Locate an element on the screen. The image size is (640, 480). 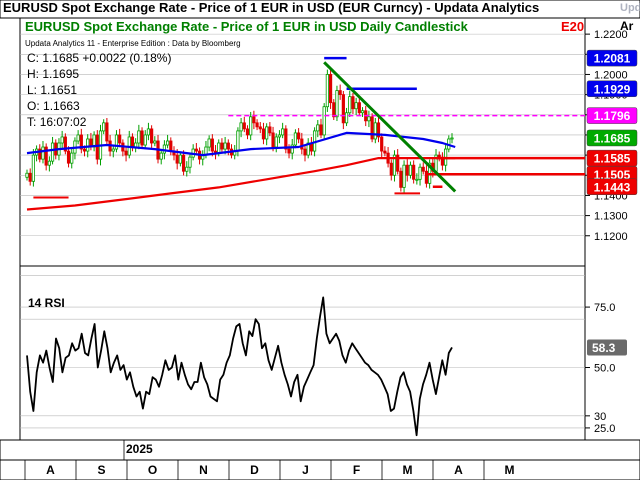
year-label: 2025 is located at coordinates (139, 449).